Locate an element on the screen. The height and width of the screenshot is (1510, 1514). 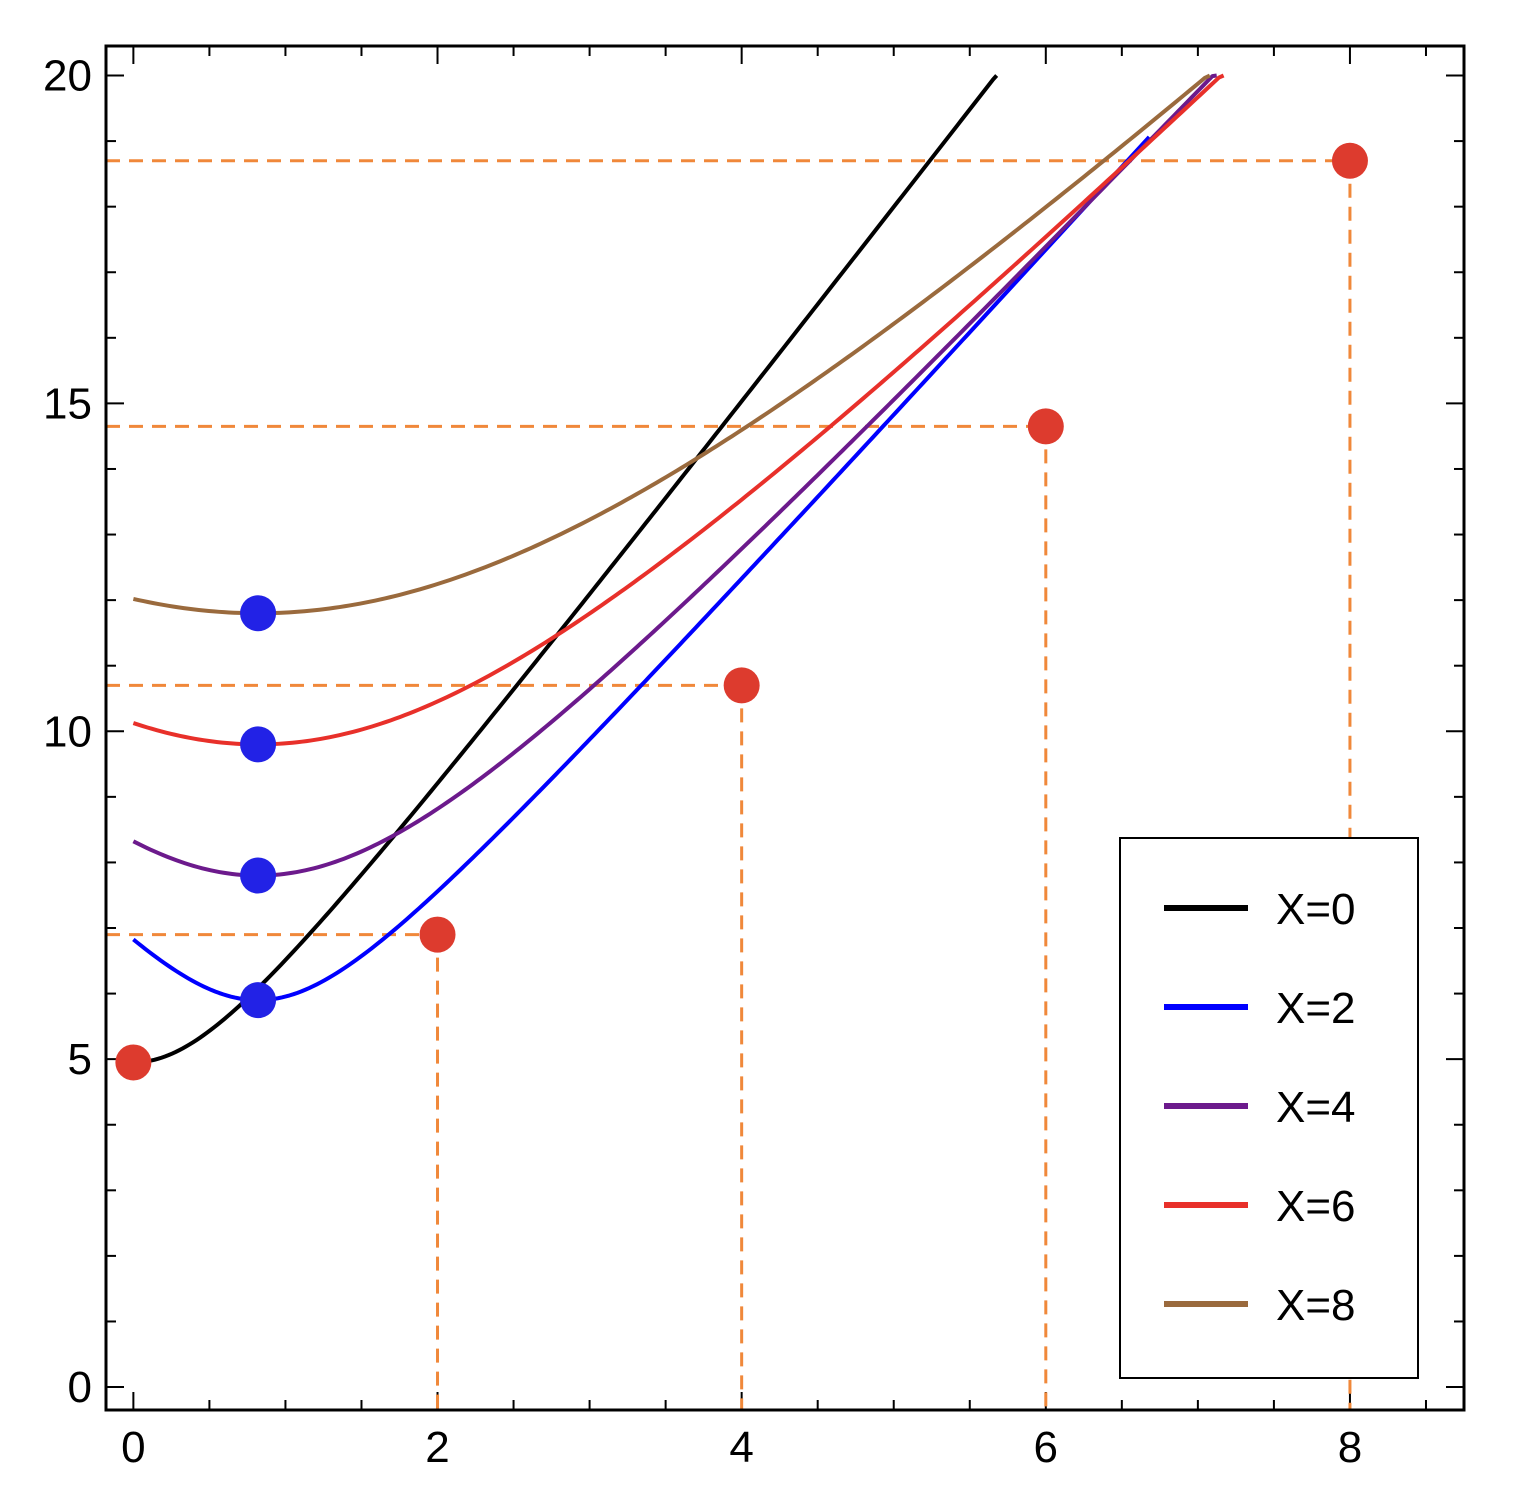
y-tick-label: 0 is located at coordinates (80, 1387).